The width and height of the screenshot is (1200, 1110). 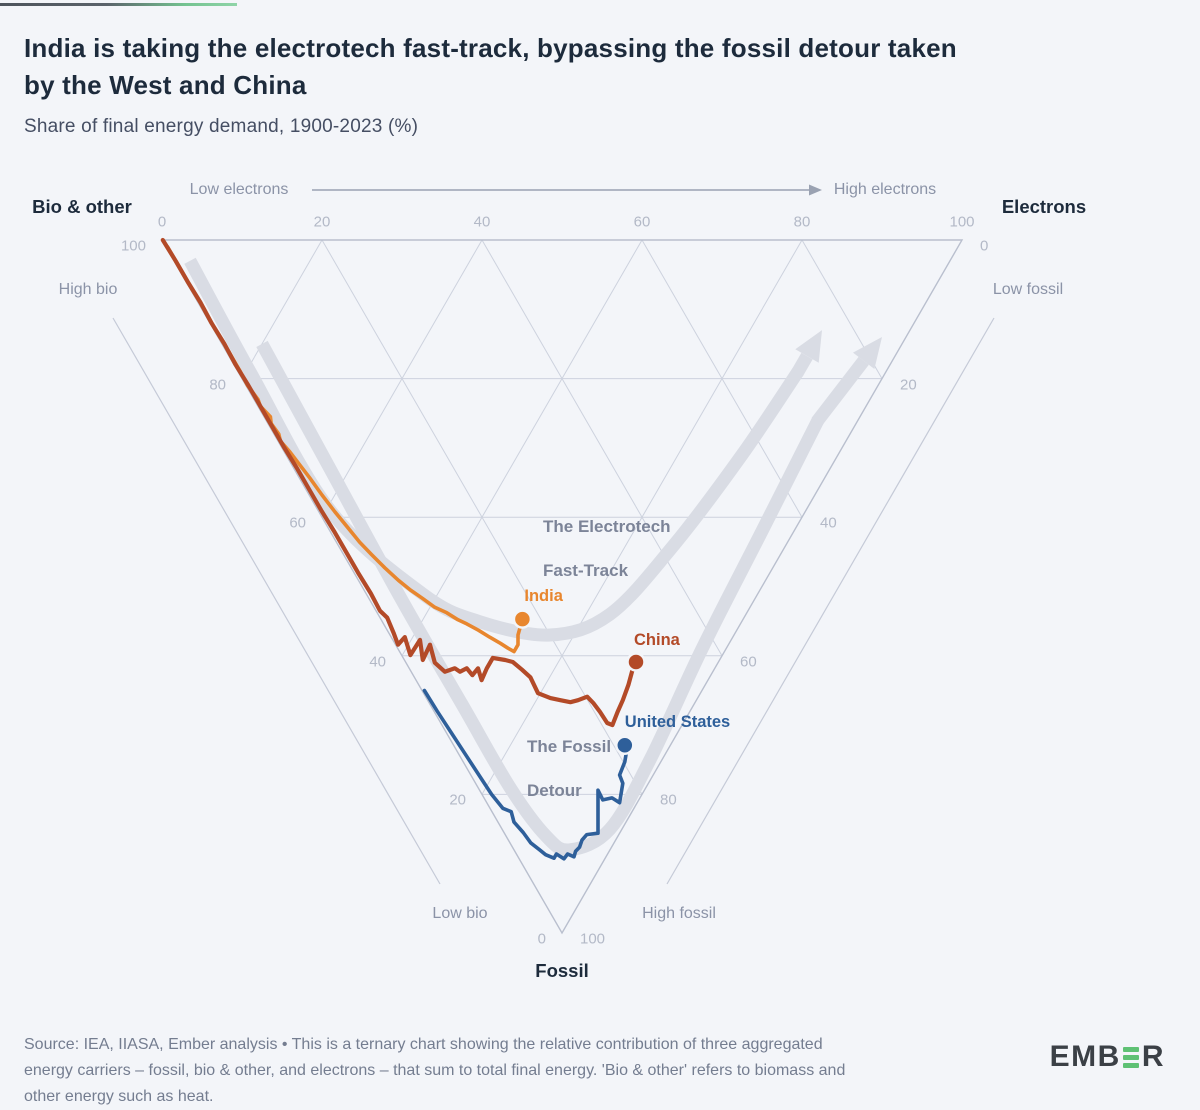 What do you see at coordinates (1130, 1057) in the screenshot?
I see `ember-logo-green-e-icon` at bounding box center [1130, 1057].